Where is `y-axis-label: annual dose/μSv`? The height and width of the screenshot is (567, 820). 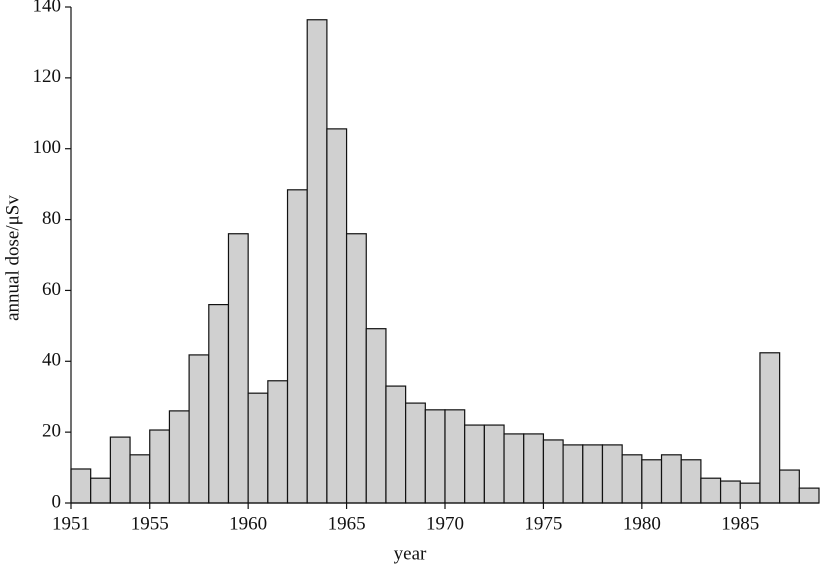 y-axis-label: annual dose/μSv is located at coordinates (12, 258).